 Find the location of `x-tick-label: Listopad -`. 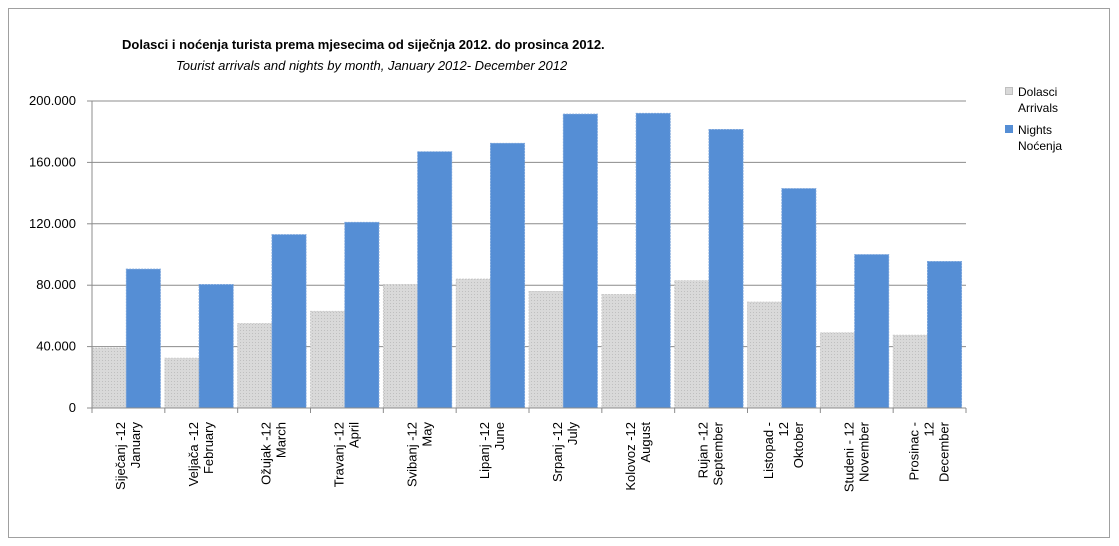

x-tick-label: Listopad - is located at coordinates (768, 450).